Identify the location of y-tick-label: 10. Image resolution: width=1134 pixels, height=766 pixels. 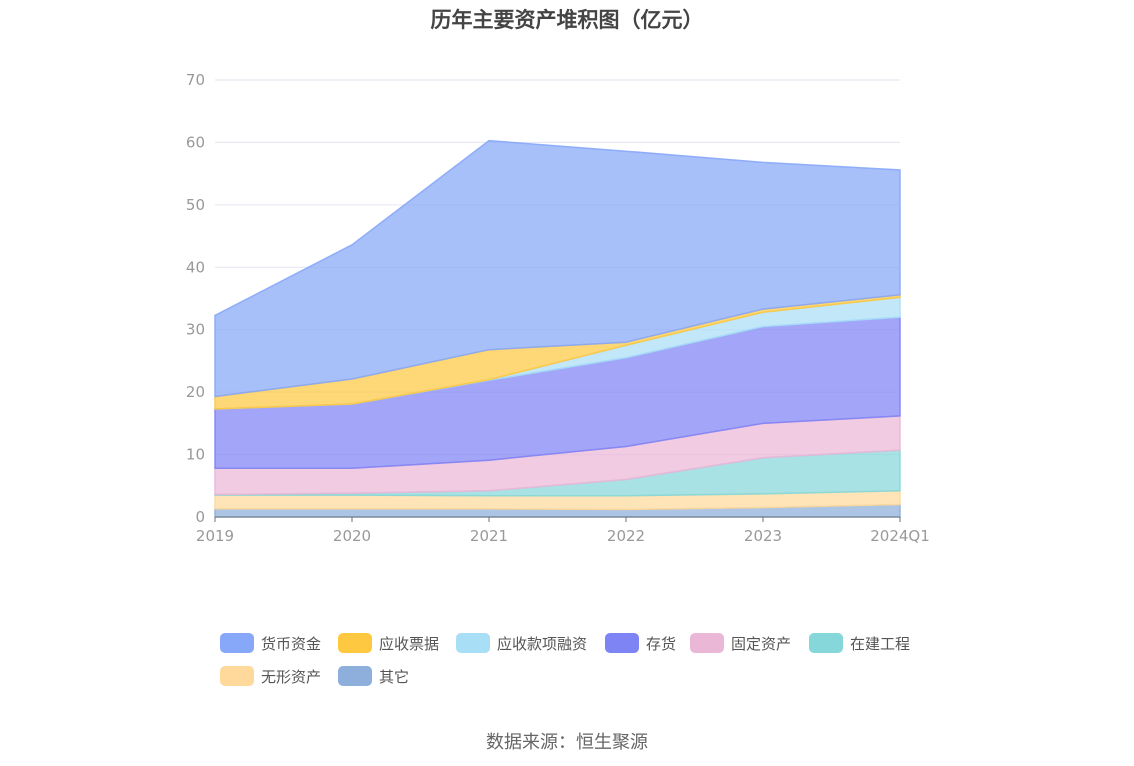
(195, 455).